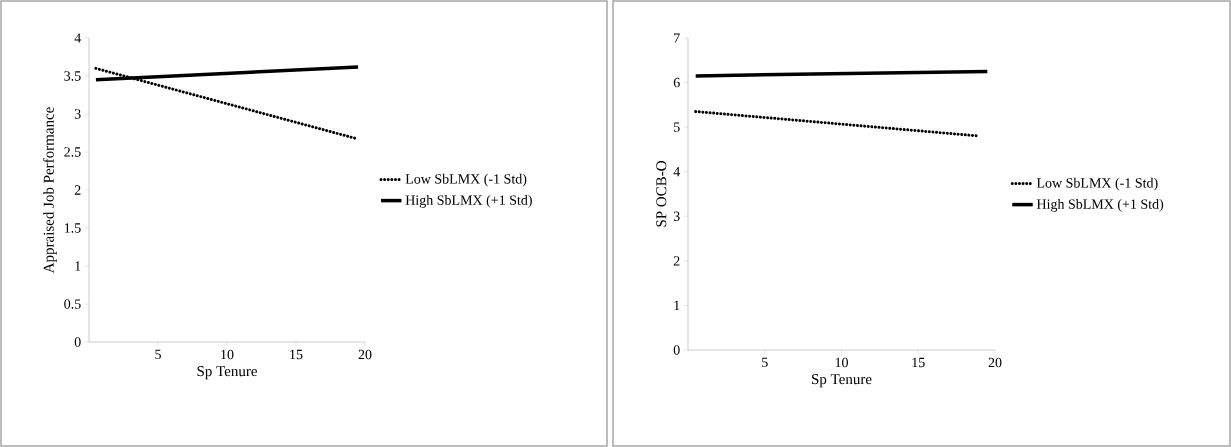 The width and height of the screenshot is (1231, 447). Describe the element at coordinates (72, 76) in the screenshot. I see `y-tick-label: 3.5` at that location.